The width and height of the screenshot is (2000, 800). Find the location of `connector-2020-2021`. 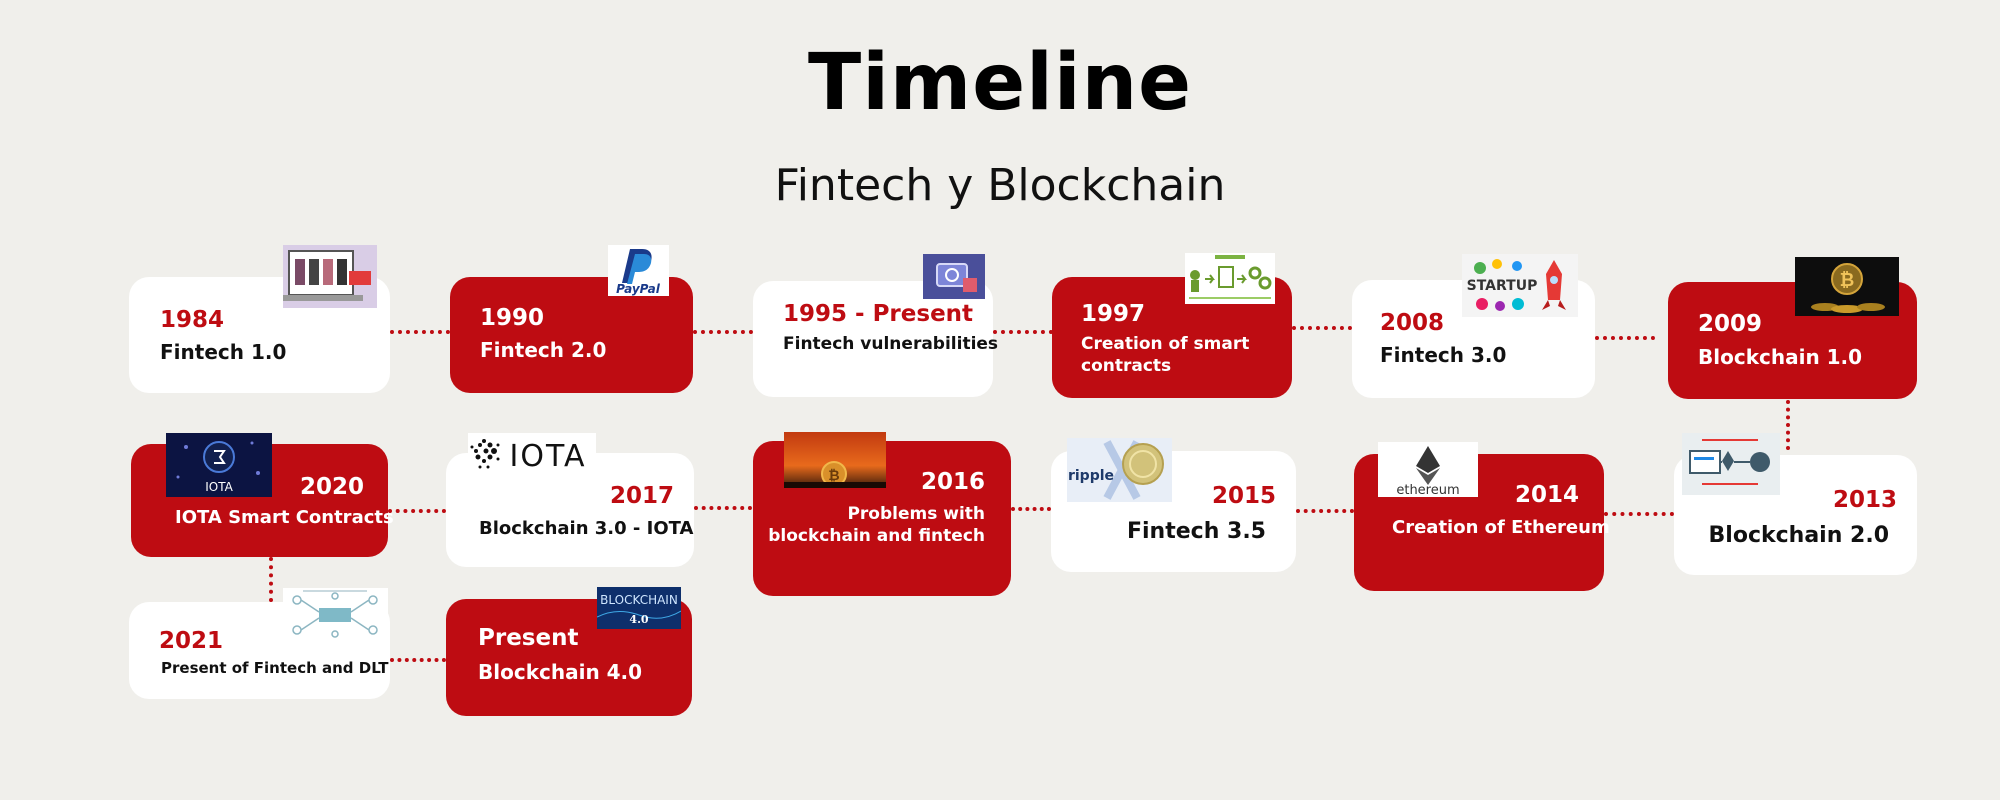

connector-2020-2021 is located at coordinates (271, 579).